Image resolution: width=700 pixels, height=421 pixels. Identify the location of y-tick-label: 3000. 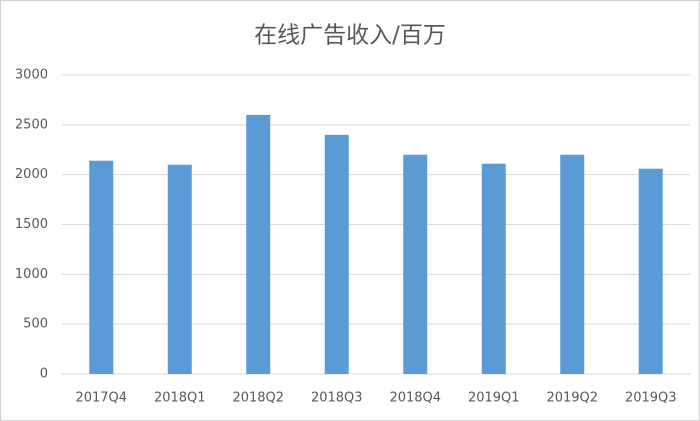
(31, 75).